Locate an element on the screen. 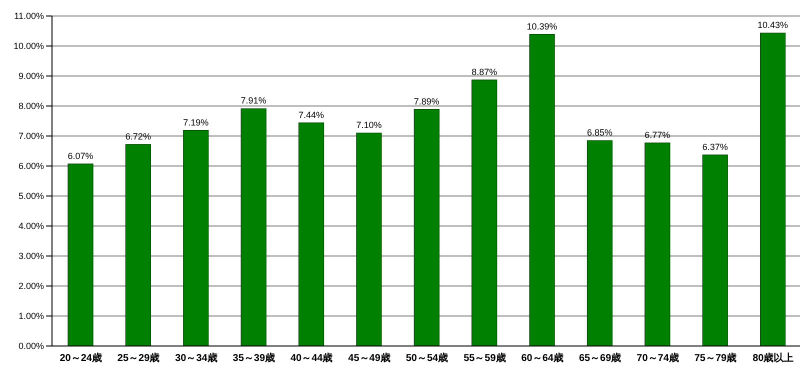  data-label: 6.37% is located at coordinates (715, 147).